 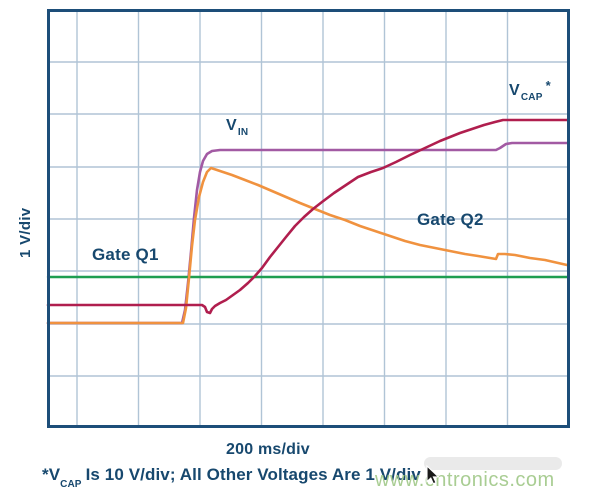 I want to click on label-vcap: VCAP*, so click(x=530, y=91).